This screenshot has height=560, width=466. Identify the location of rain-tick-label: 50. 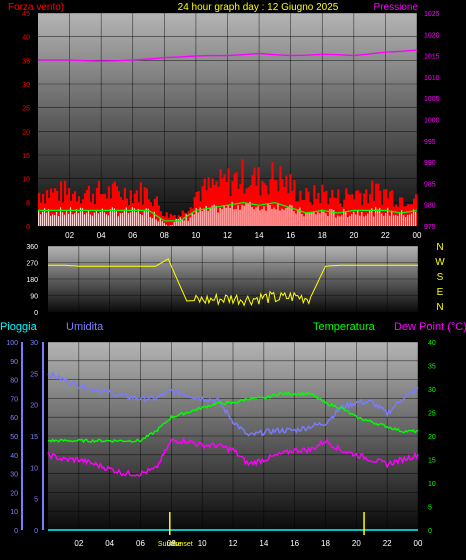
(14, 437).